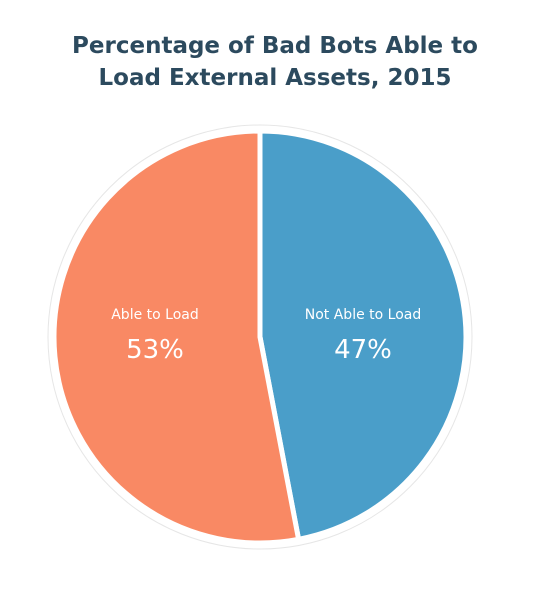  I want to click on pie-labels: Not Able to Load 47% Able to Load 53%, so click(266, 336).